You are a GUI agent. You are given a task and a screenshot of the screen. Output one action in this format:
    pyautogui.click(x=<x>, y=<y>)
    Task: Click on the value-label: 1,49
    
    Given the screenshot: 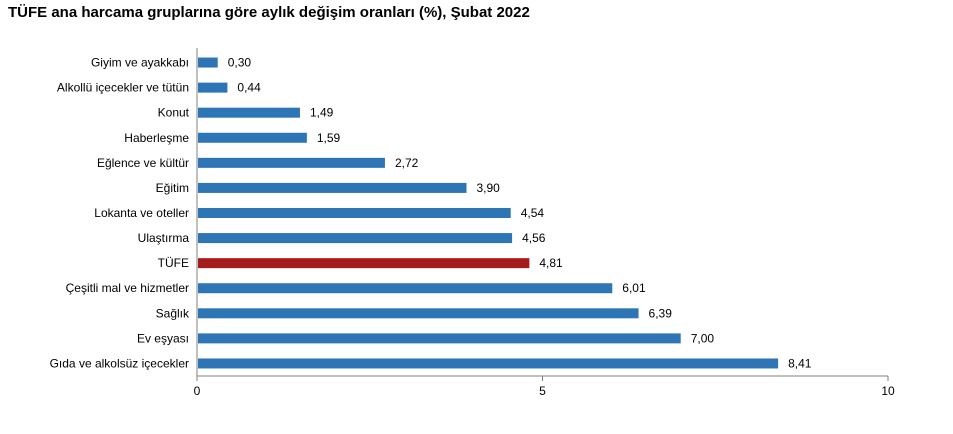 What is the action you would take?
    pyautogui.click(x=322, y=113)
    